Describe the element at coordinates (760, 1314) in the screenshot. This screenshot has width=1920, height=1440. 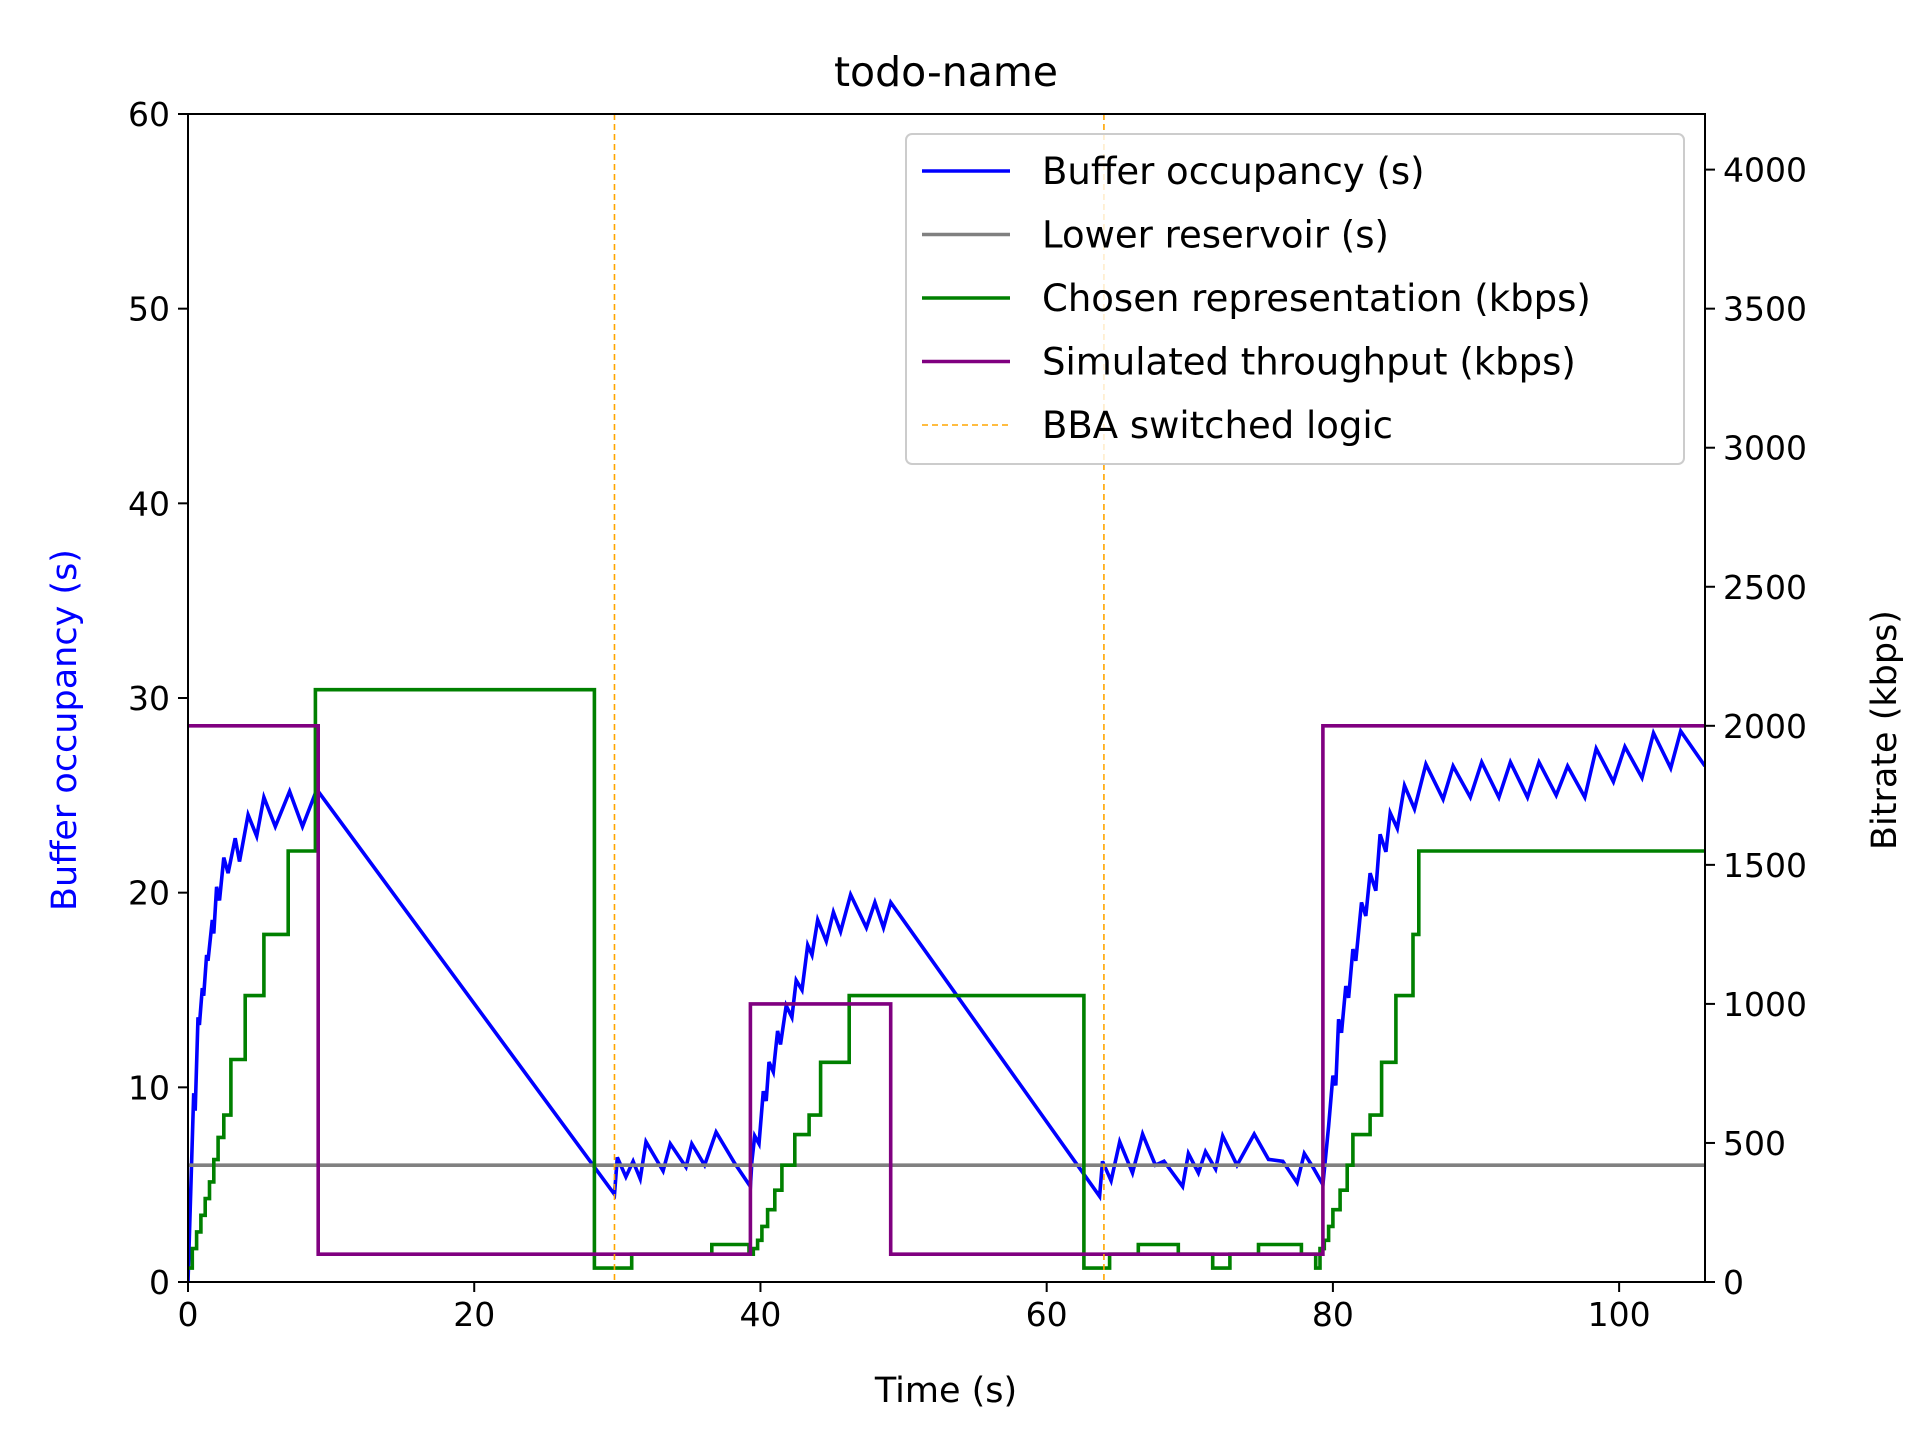
I see `x-tick-label: 40` at that location.